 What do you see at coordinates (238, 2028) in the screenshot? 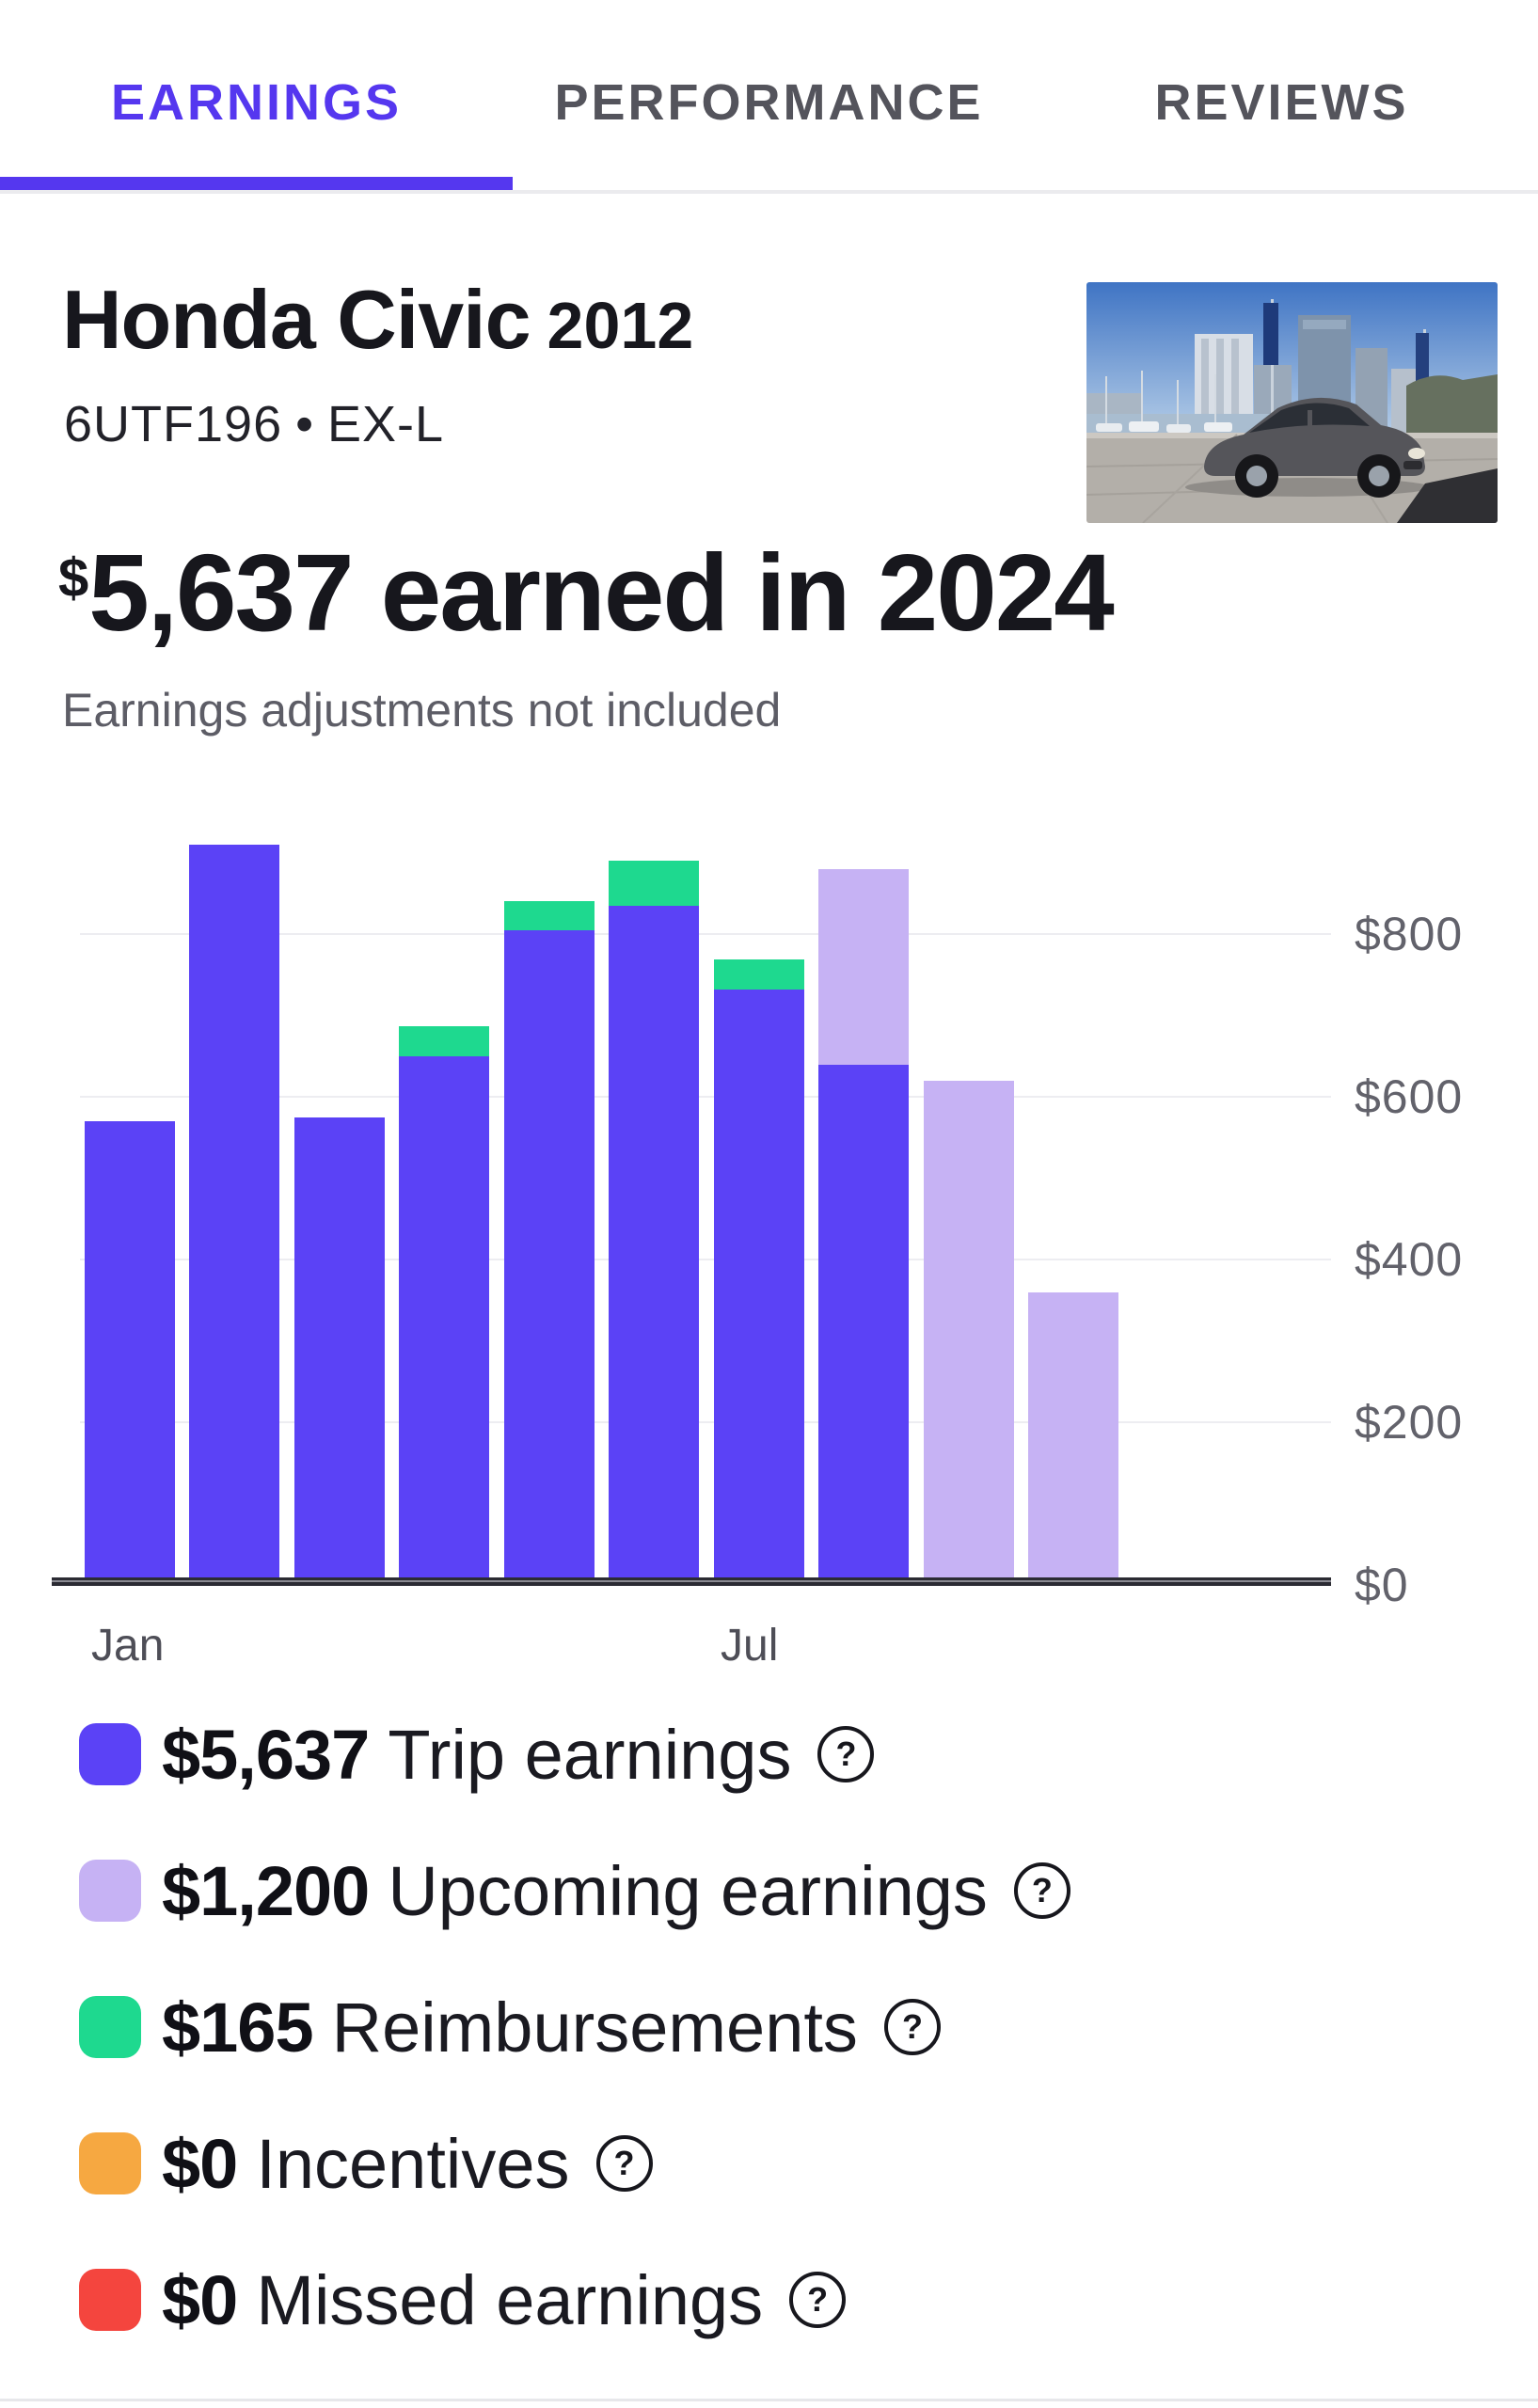
I see `legend-amount-reimbursements: $165` at bounding box center [238, 2028].